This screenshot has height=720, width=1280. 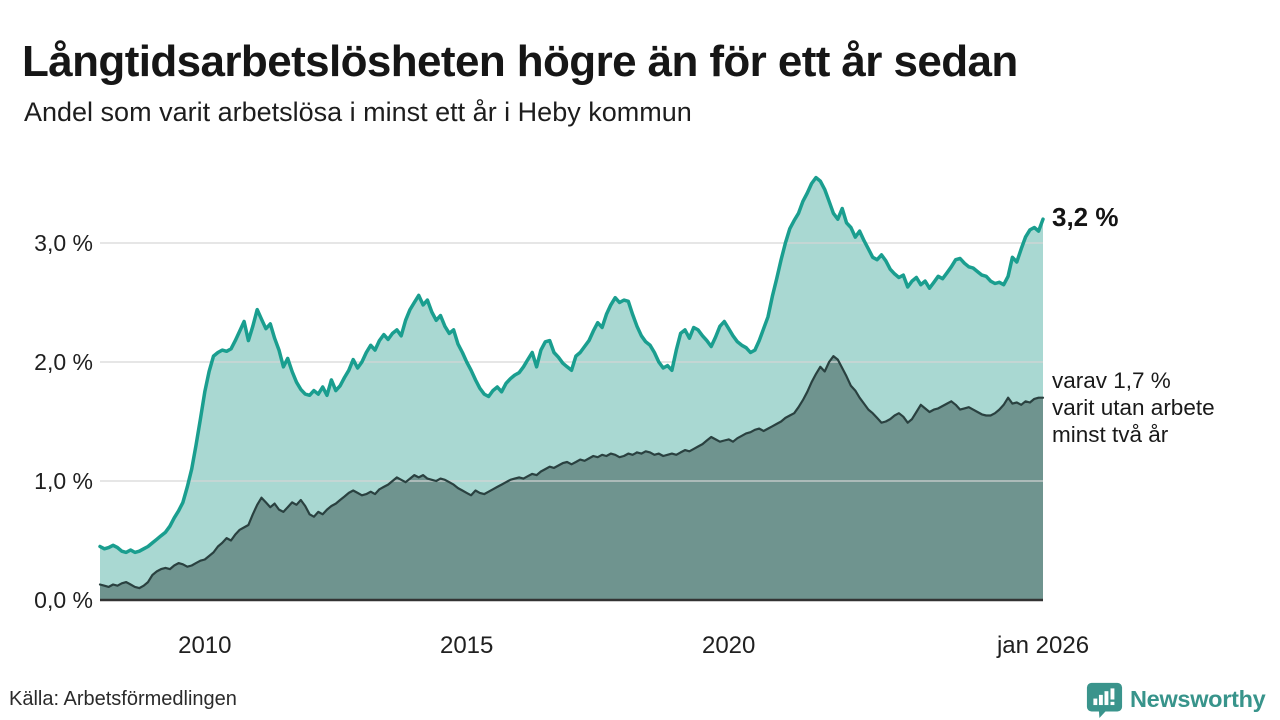 What do you see at coordinates (1110, 434) in the screenshot?
I see `series2-annotation-line: minst två år` at bounding box center [1110, 434].